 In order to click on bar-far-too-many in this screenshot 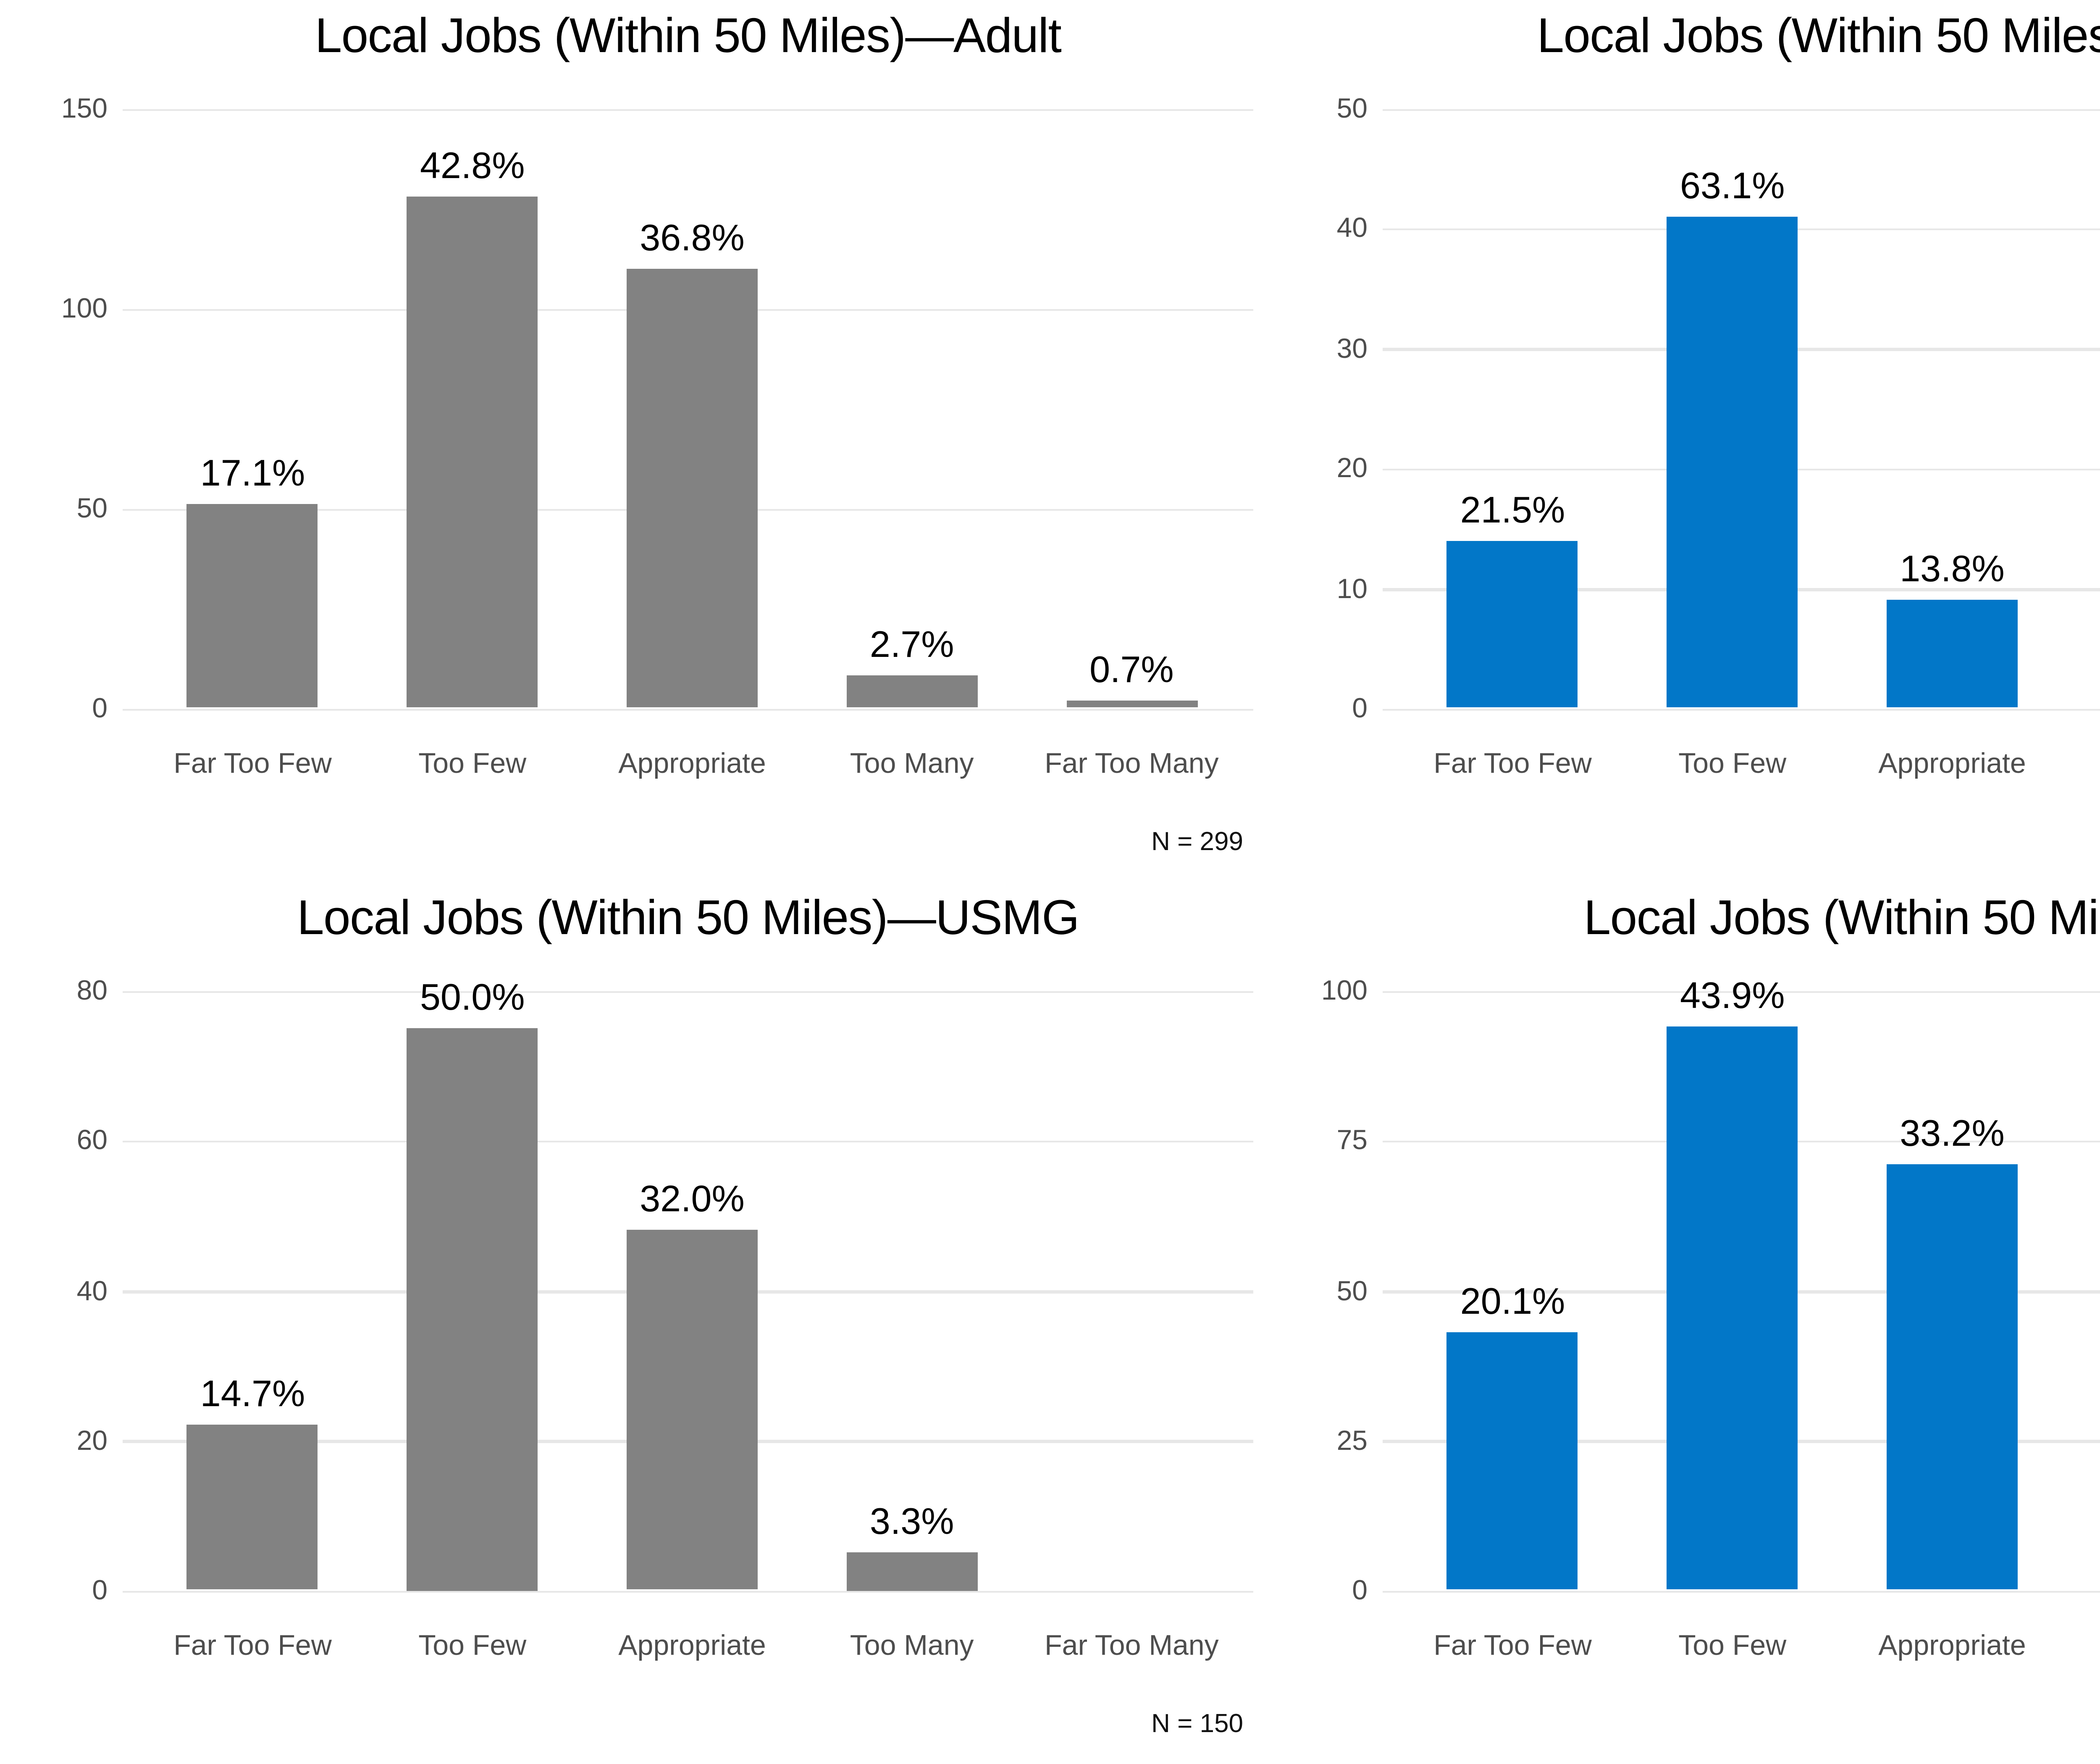, I will do `click(1131, 704)`.